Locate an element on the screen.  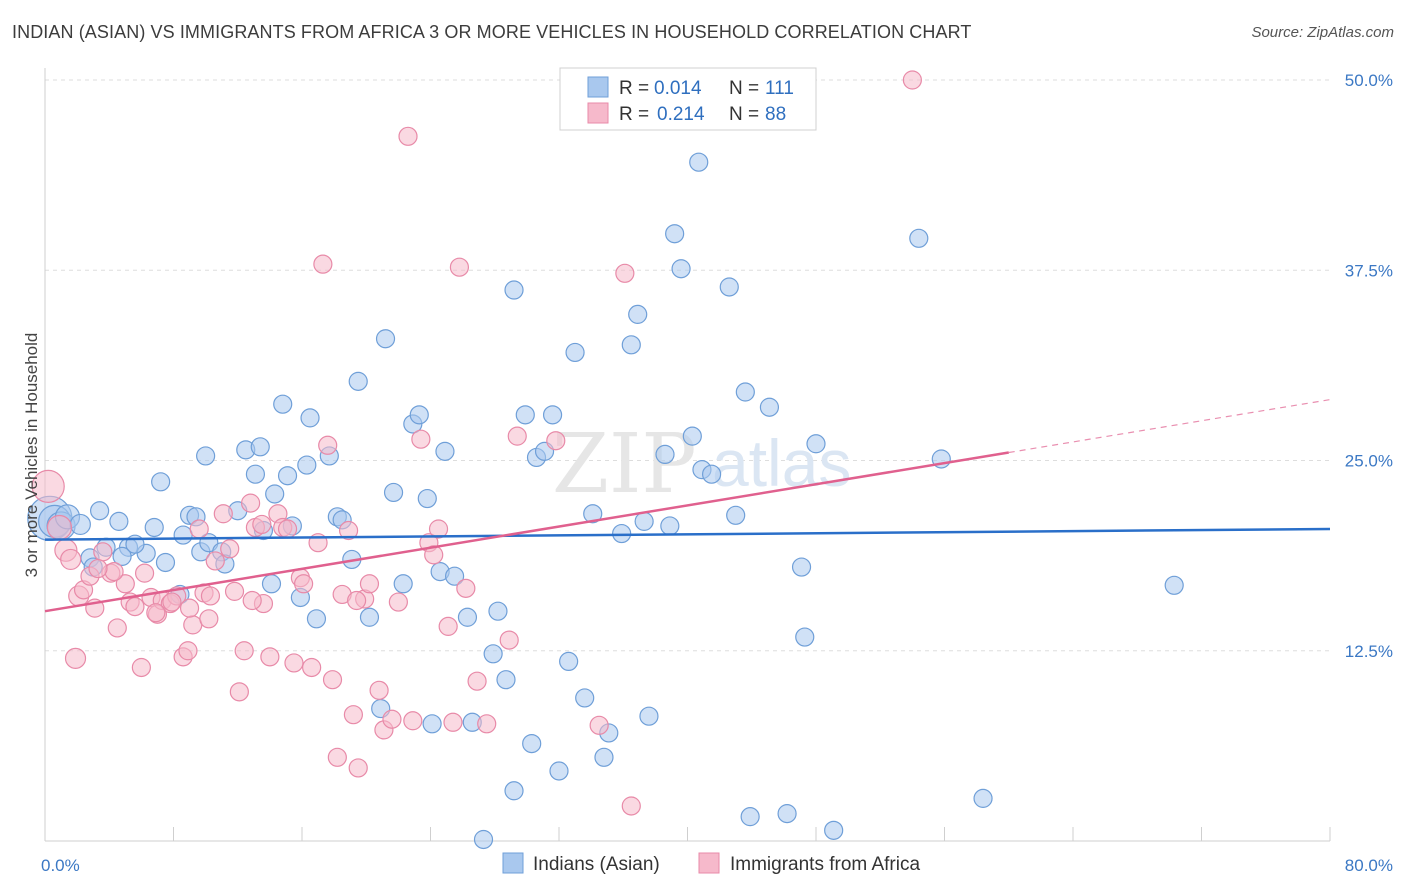
legend-n-value-pink: 88 is located at coordinates (775, 114).